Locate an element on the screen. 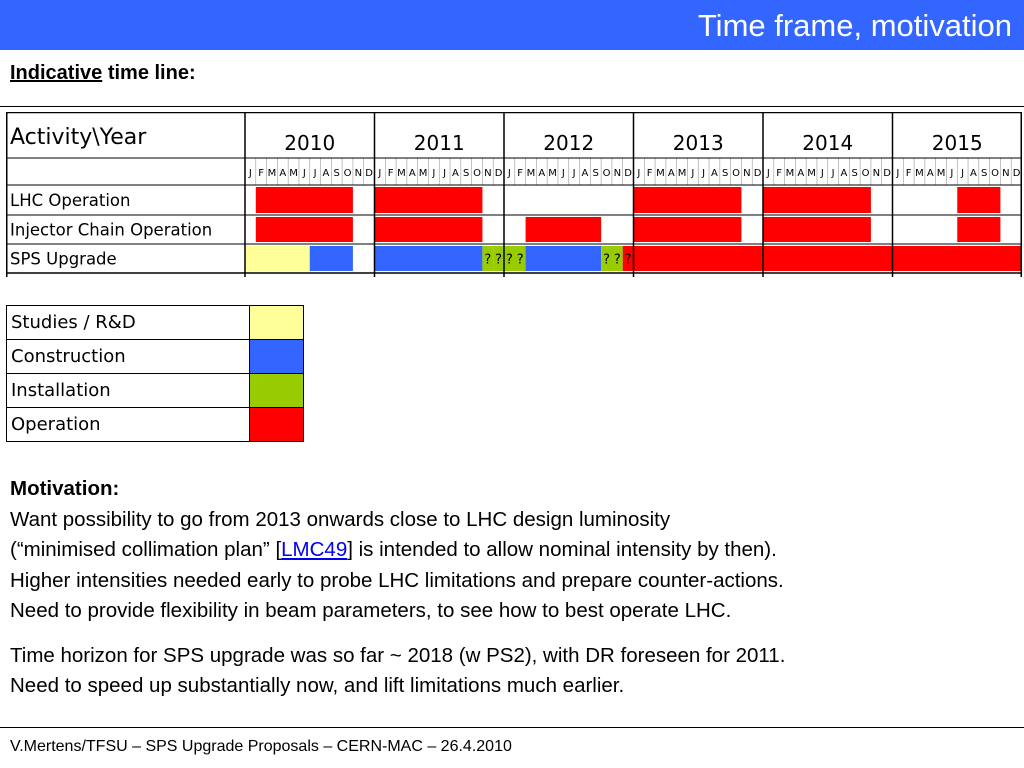  timeline-heading-rest: time line: is located at coordinates (149, 73).